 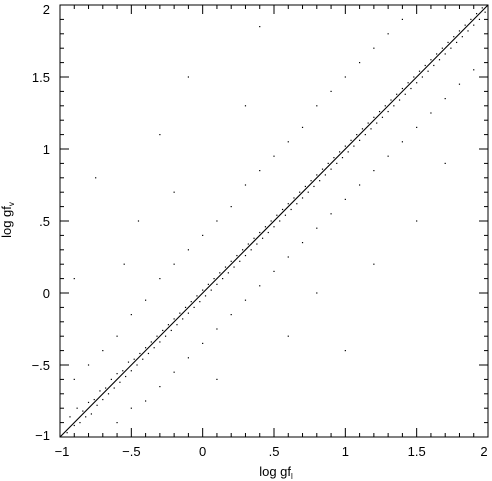 I want to click on y-tick-label: 1.5, so click(x=41, y=77).